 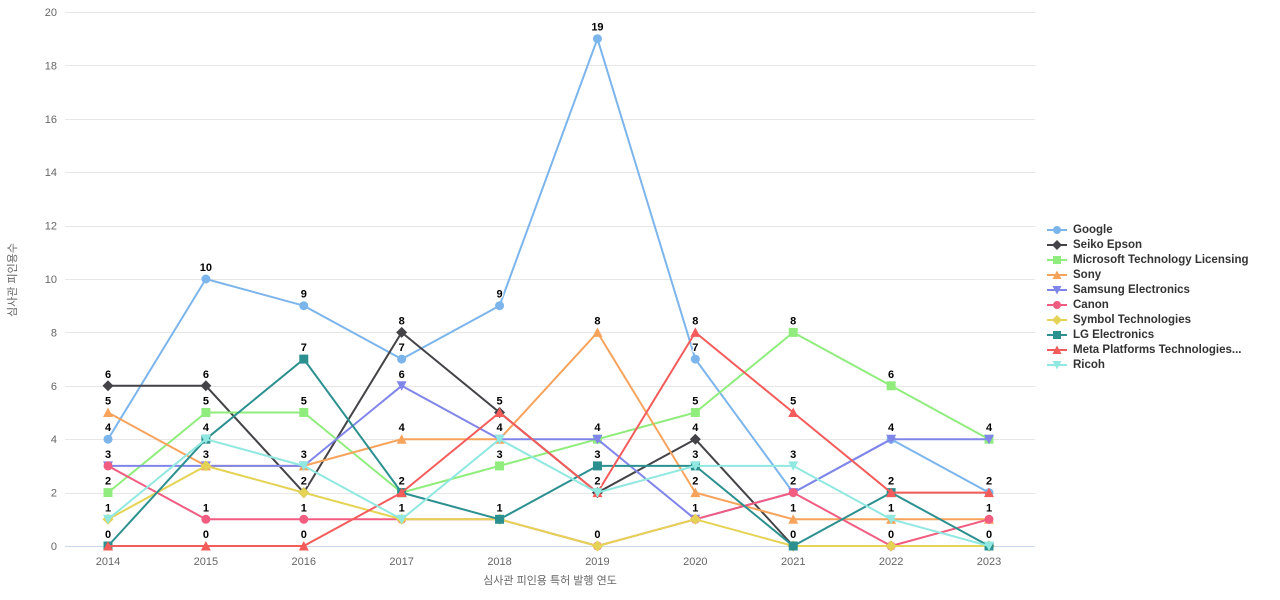 What do you see at coordinates (1147, 304) in the screenshot?
I see `legend-item-canon: Canon` at bounding box center [1147, 304].